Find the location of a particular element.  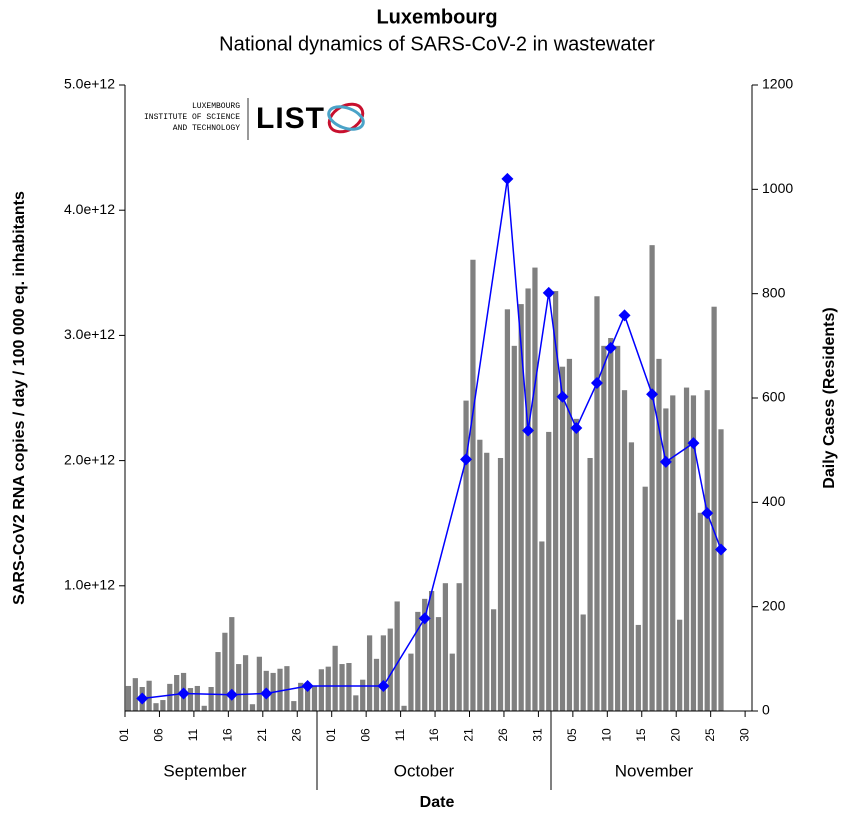

x-tick-label: 25 is located at coordinates (710, 735).